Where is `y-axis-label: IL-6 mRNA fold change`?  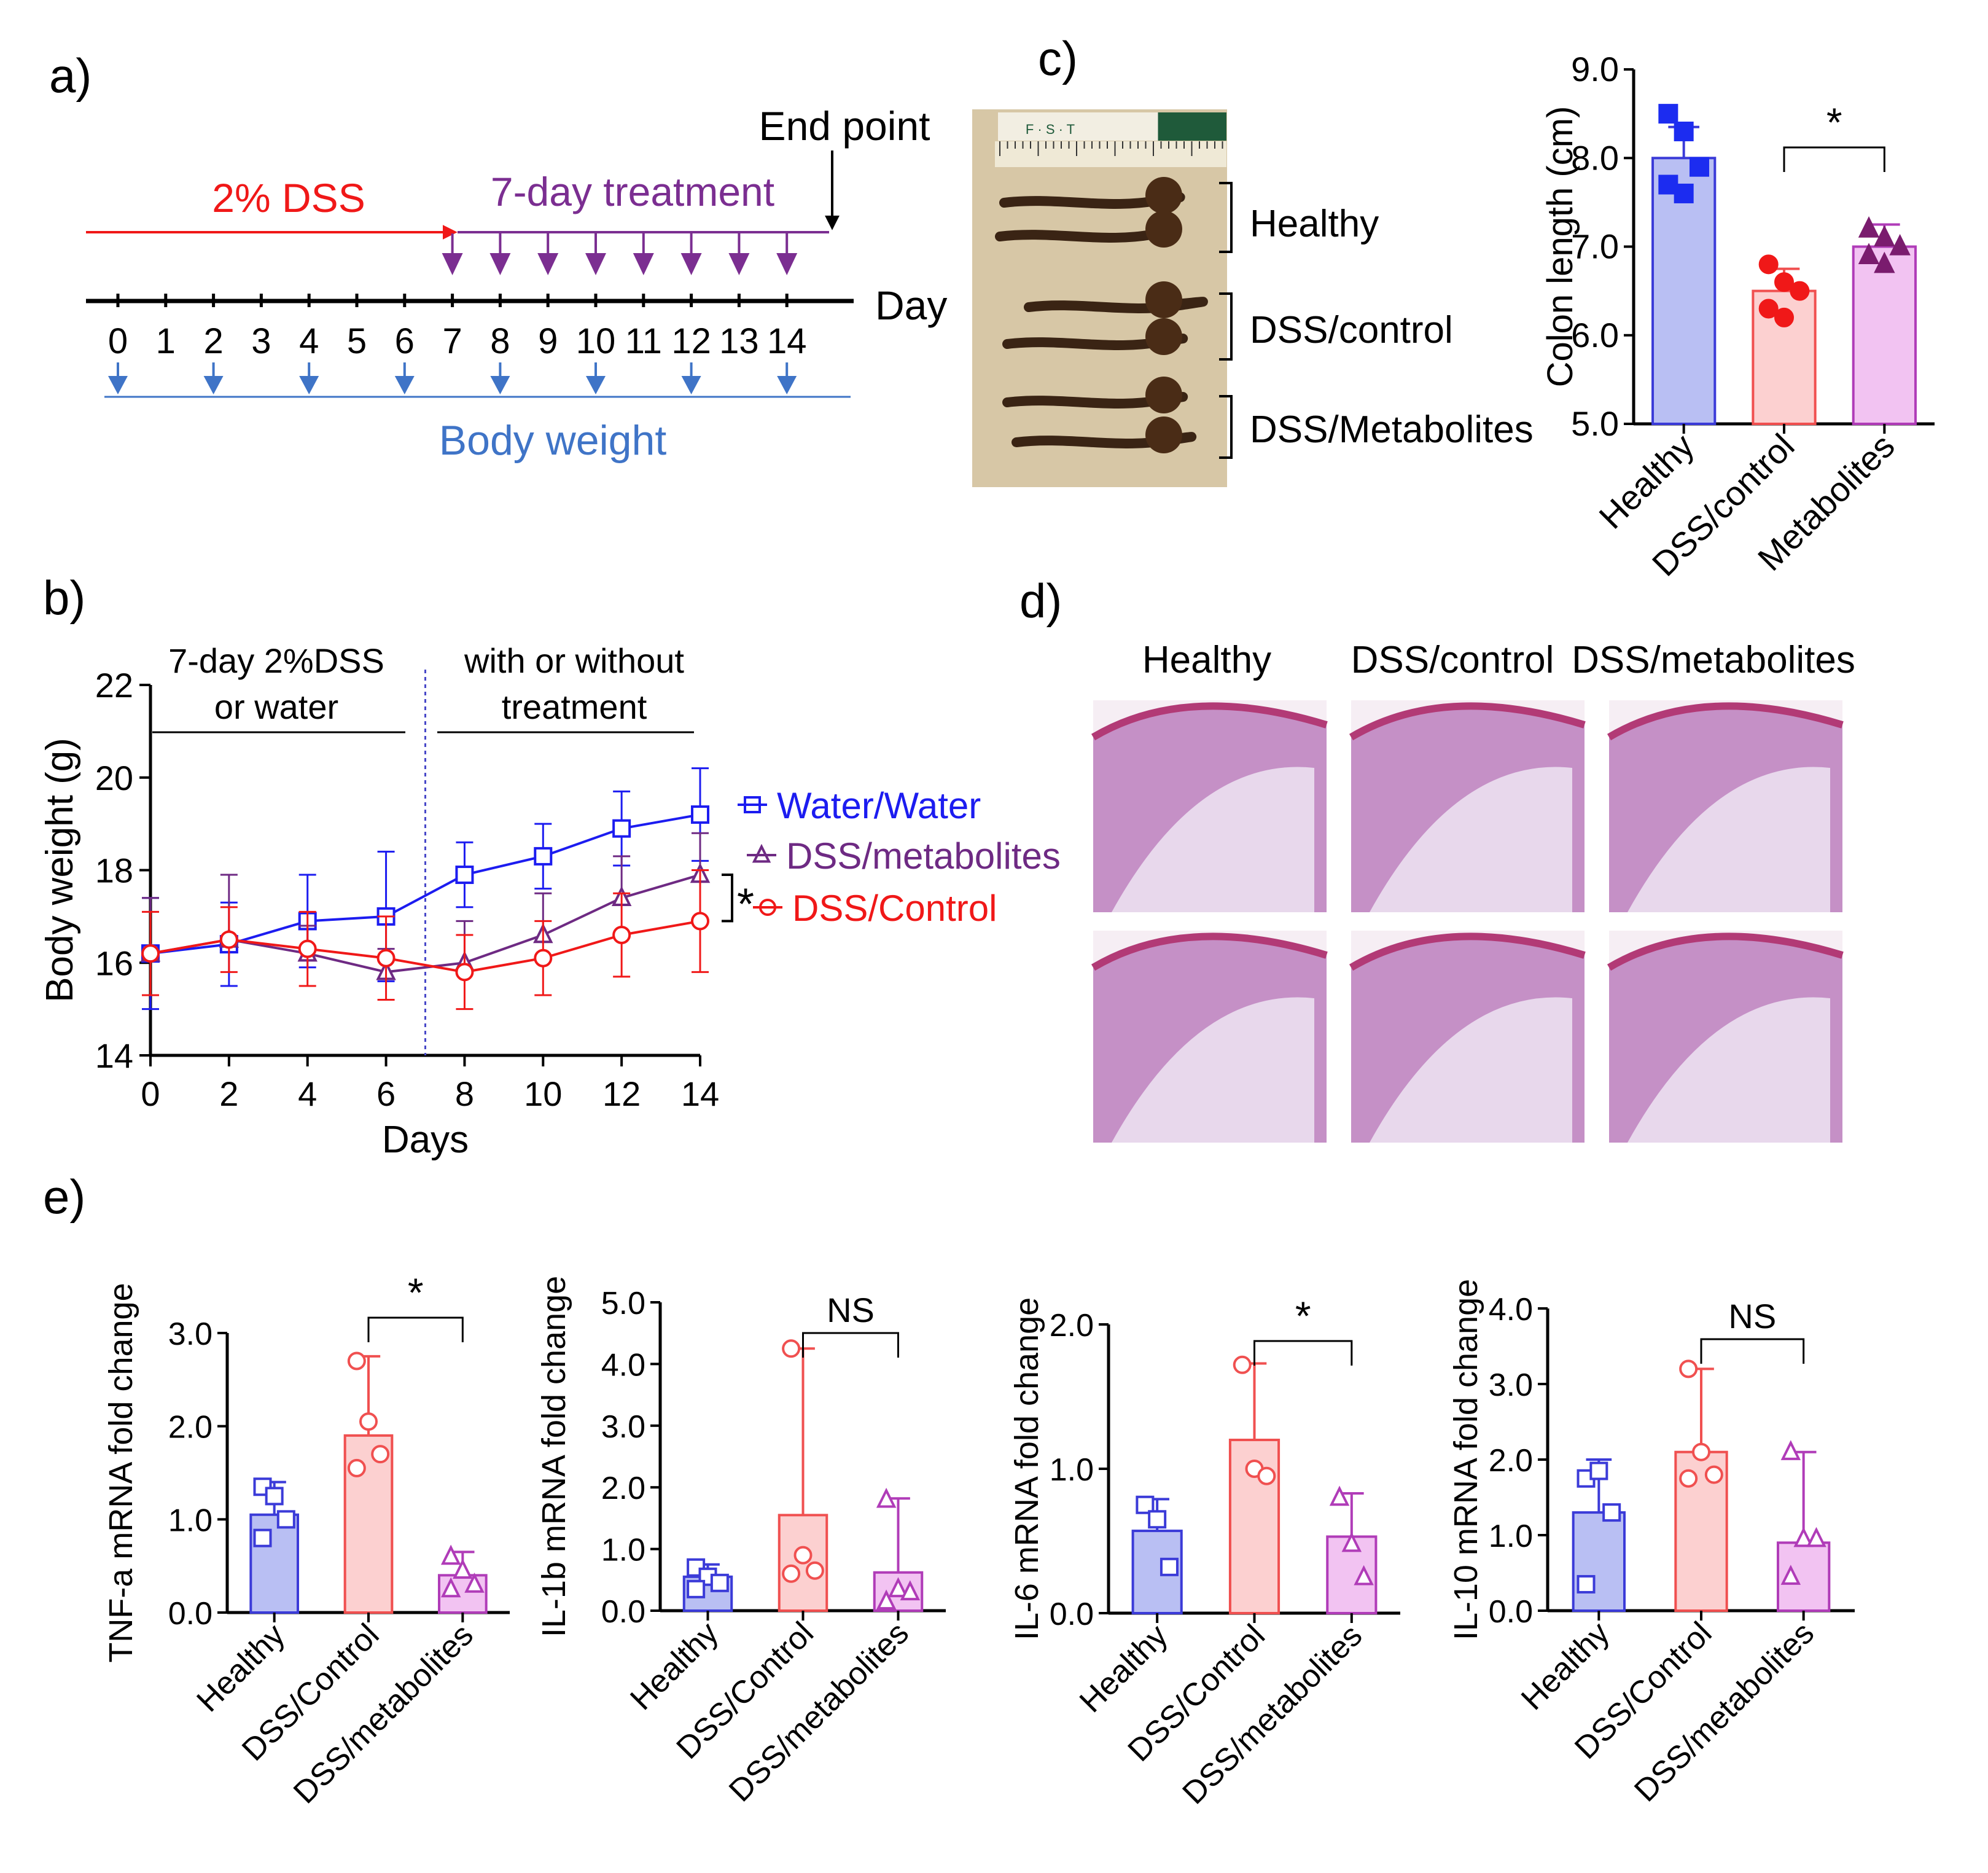
y-axis-label: IL-6 mRNA fold change is located at coordinates (1026, 1468).